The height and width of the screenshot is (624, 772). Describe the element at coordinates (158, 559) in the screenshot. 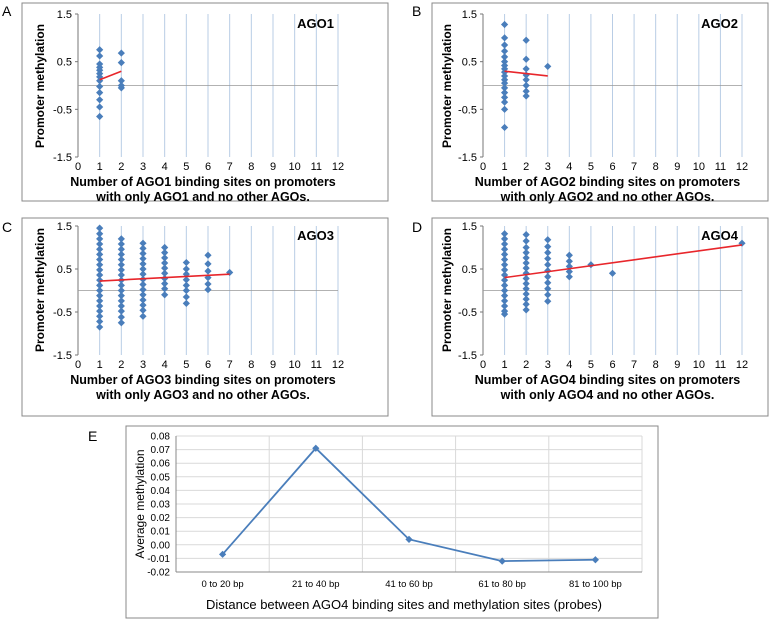

I see `y-tick-label: -0.01` at that location.